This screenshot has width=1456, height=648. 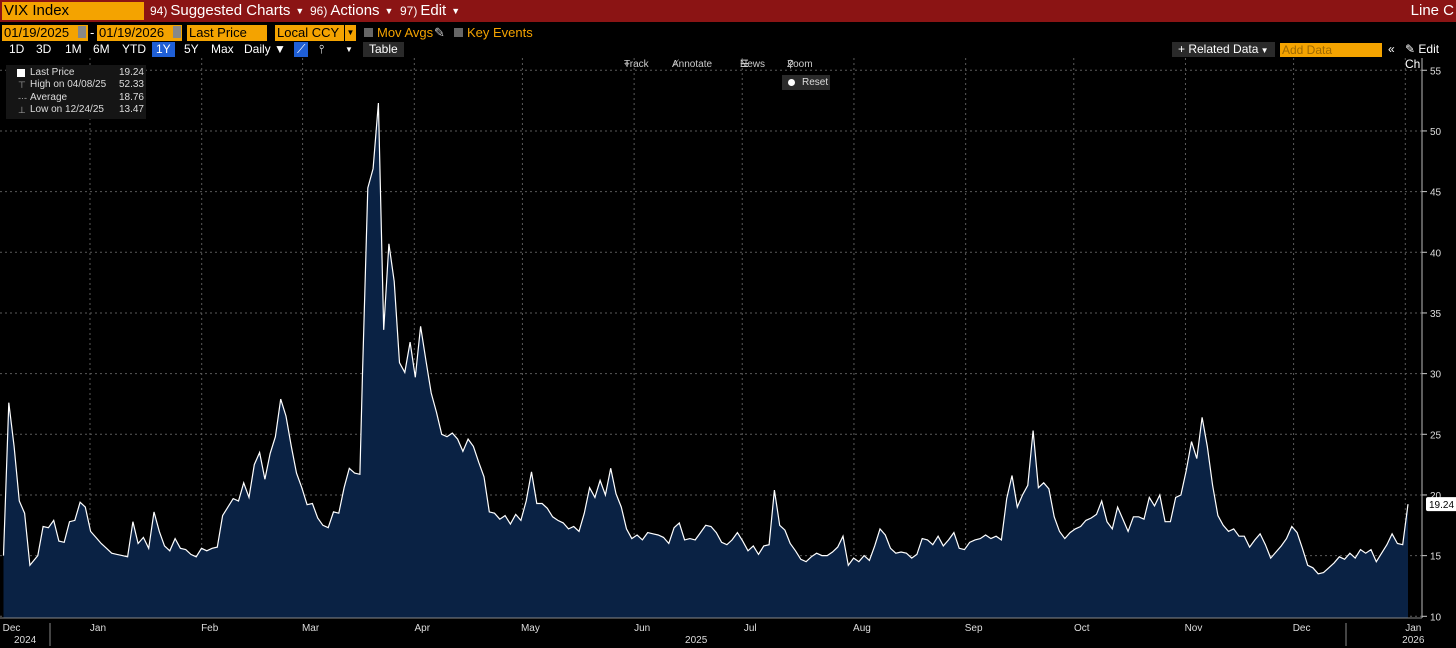 What do you see at coordinates (692, 64) in the screenshot?
I see `annotate-label: Annotate` at bounding box center [692, 64].